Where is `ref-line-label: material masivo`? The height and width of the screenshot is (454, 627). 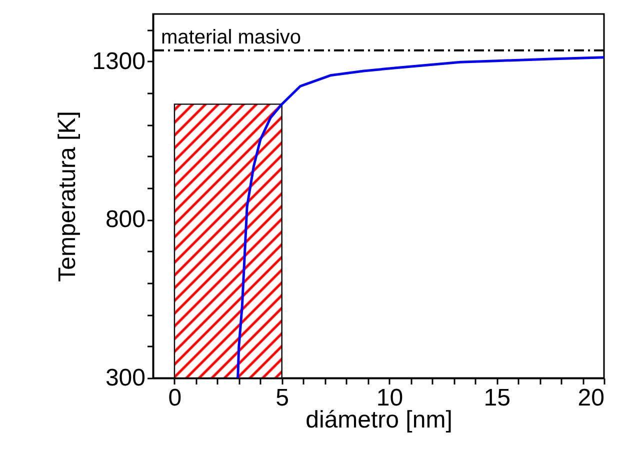 ref-line-label: material masivo is located at coordinates (231, 37).